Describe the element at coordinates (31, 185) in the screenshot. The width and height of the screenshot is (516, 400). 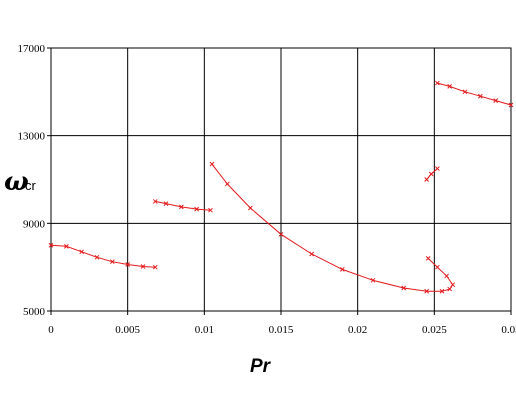
I see `y-axis-label-sub: cr` at that location.